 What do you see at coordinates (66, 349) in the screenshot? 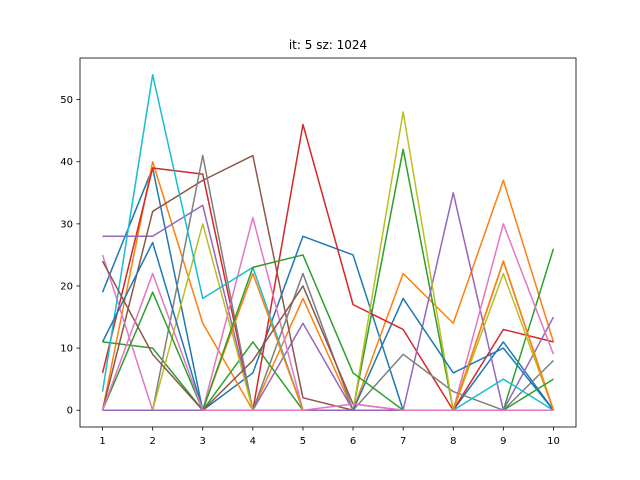
I see `y-tick-label: 10` at bounding box center [66, 349].